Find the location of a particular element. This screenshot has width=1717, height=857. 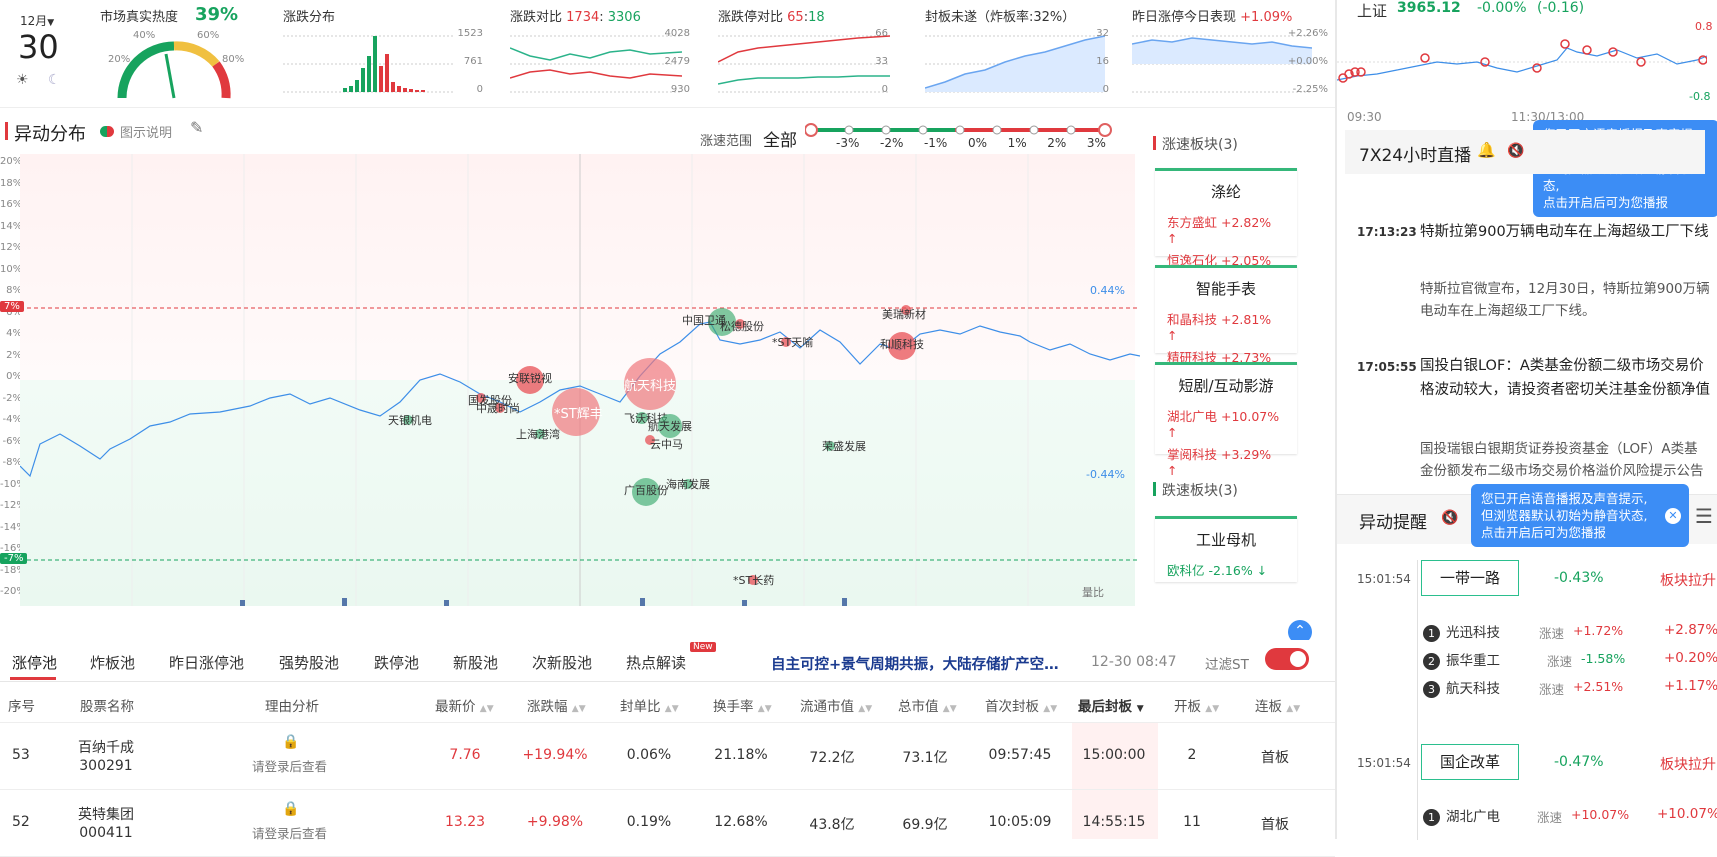

sector-stock: 精研科技 +2.73% ↑ is located at coordinates (1226, 364).